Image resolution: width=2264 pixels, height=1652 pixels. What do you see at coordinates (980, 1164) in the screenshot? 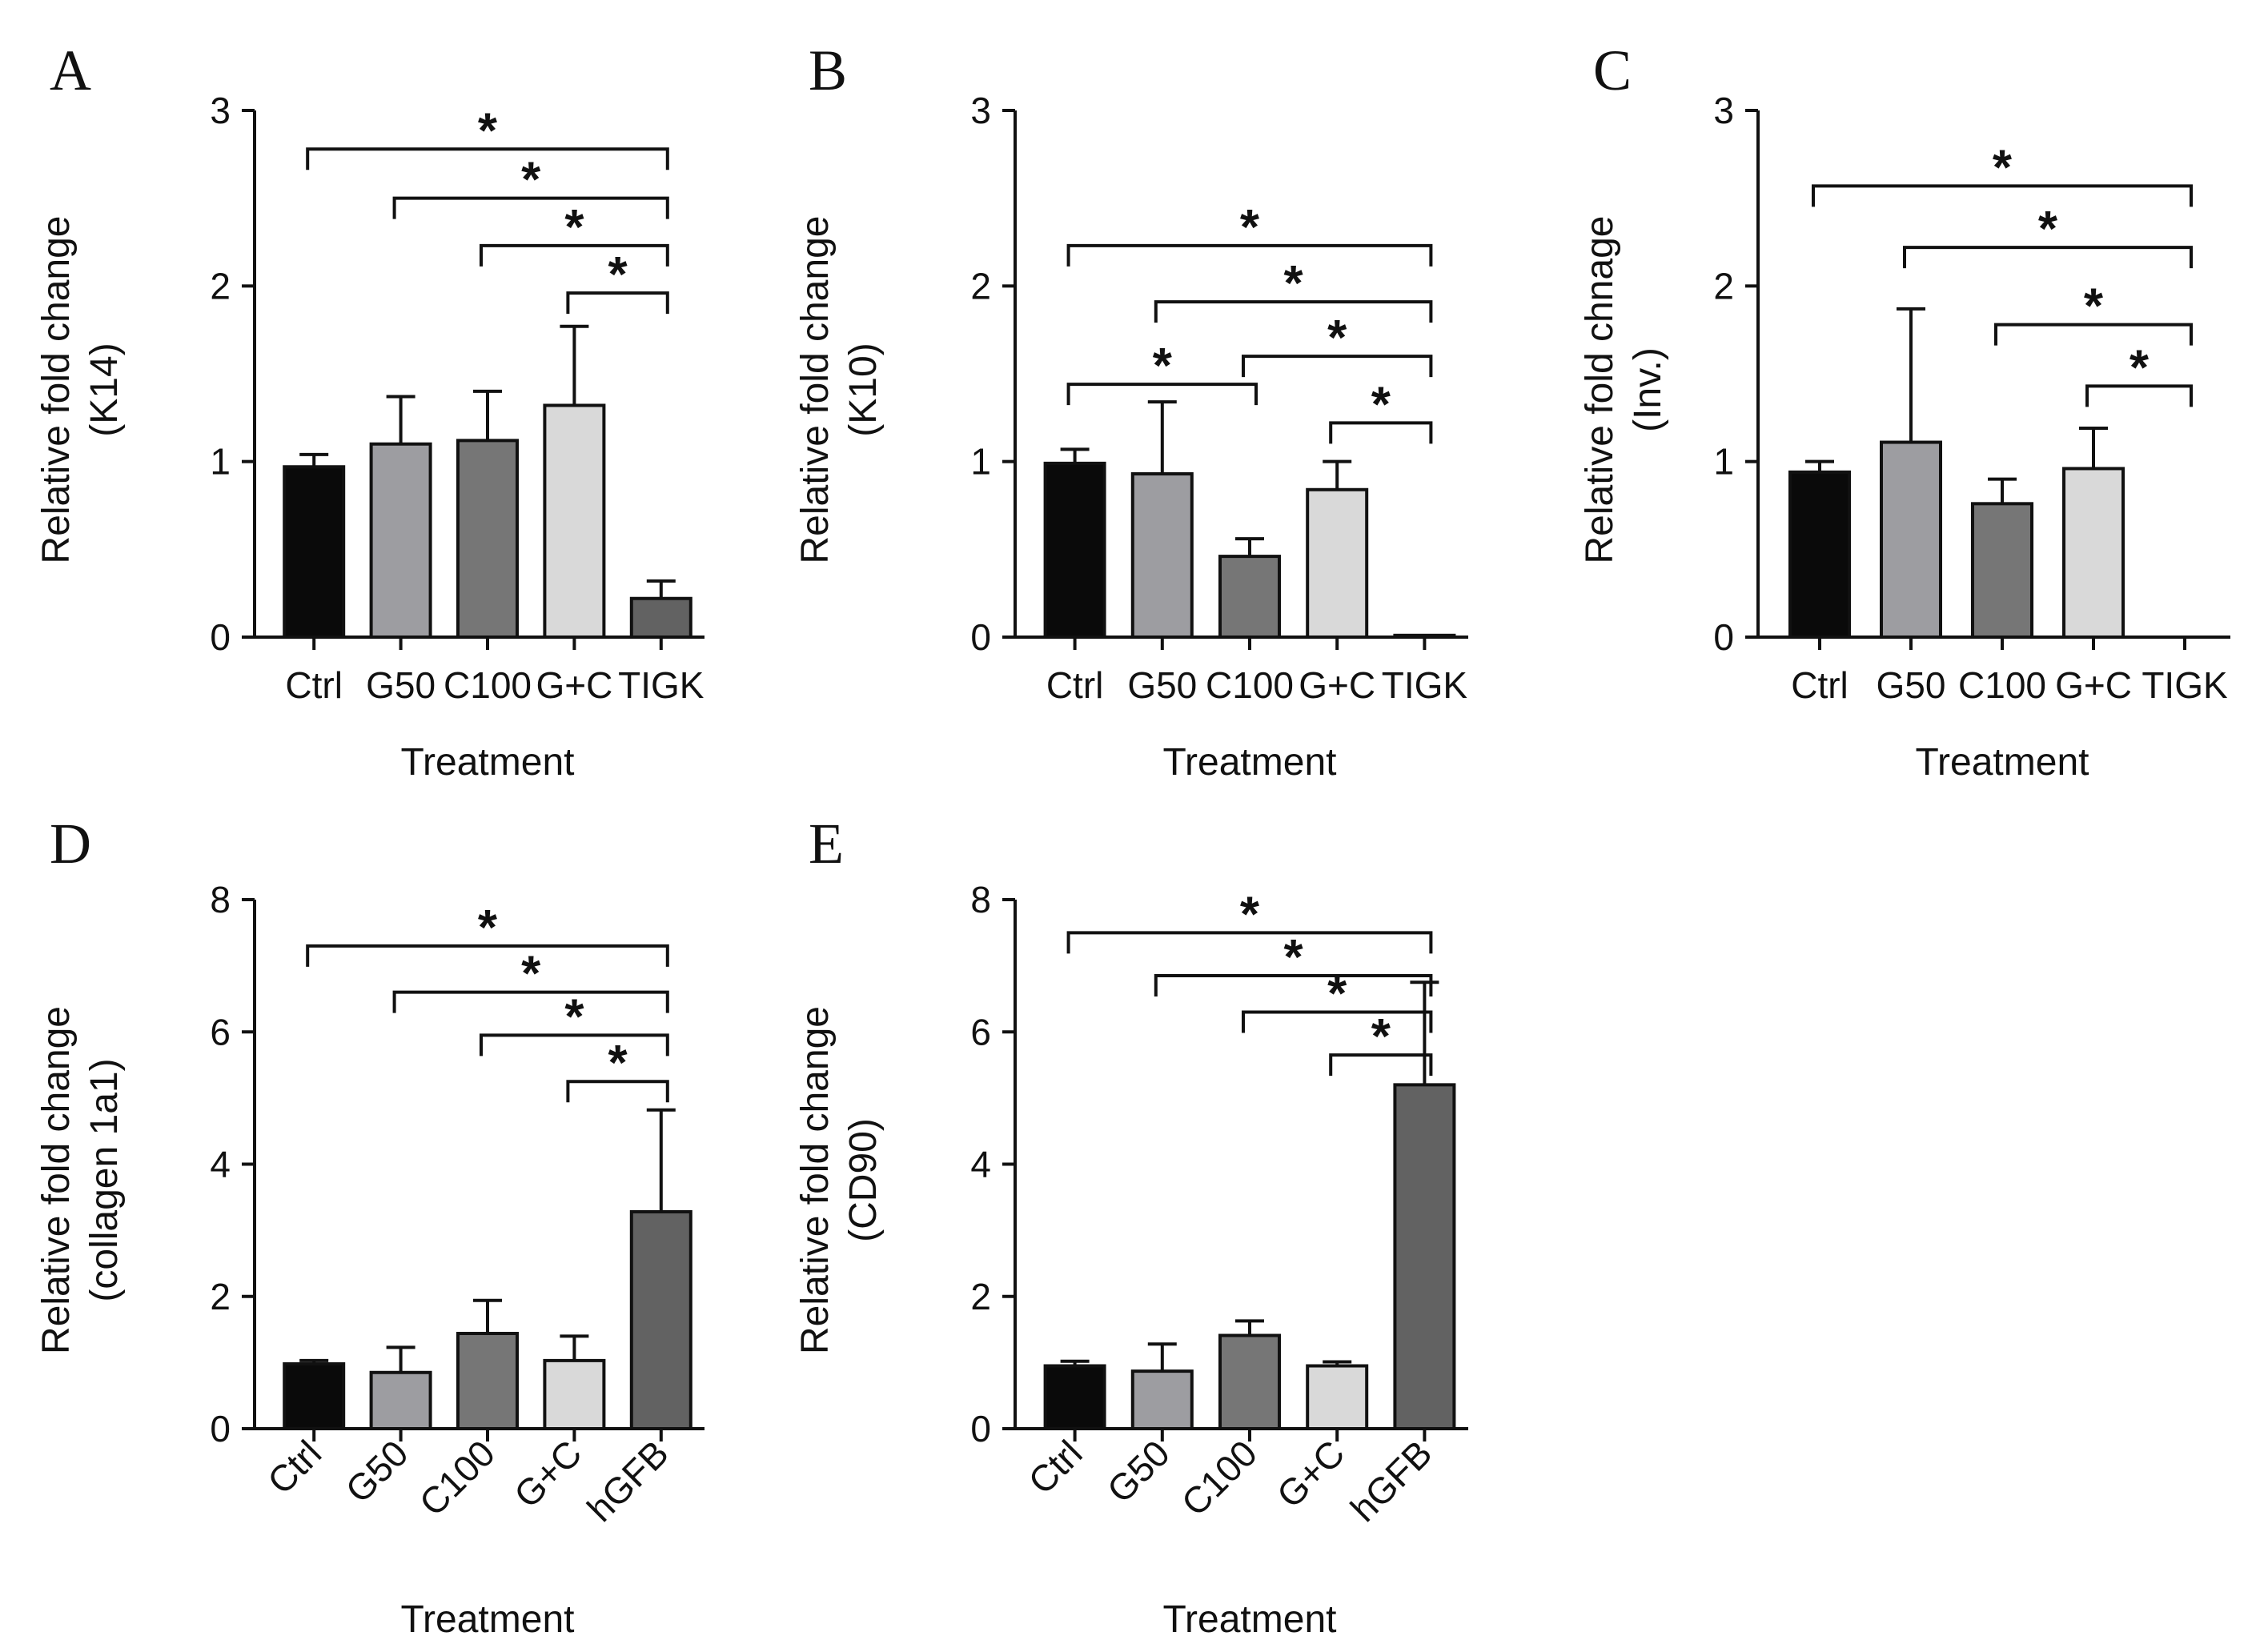
I see `y-tick-label: 4` at bounding box center [980, 1164].